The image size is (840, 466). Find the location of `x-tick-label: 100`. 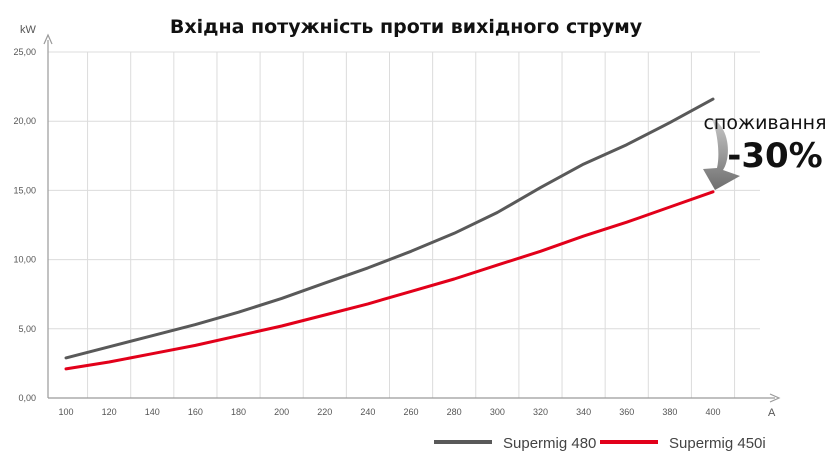

x-tick-label: 100 is located at coordinates (65, 412).